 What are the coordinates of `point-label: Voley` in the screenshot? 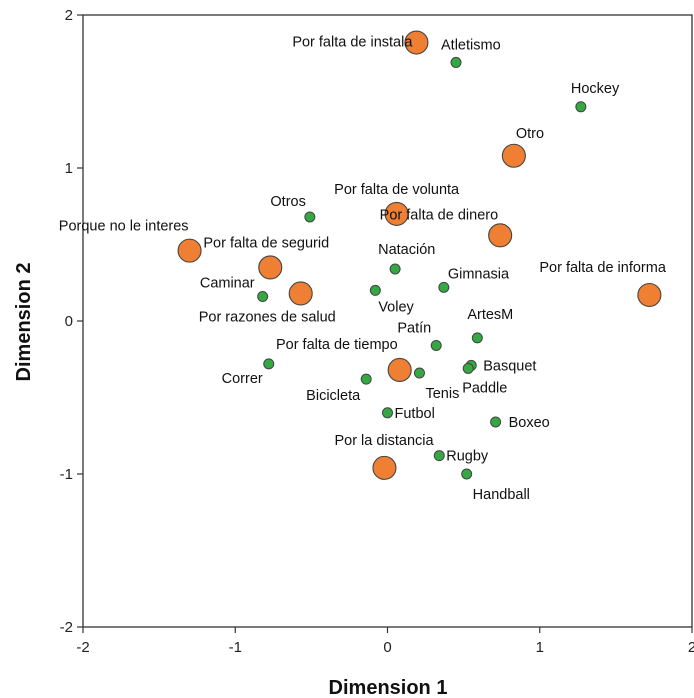 It's located at (396, 307).